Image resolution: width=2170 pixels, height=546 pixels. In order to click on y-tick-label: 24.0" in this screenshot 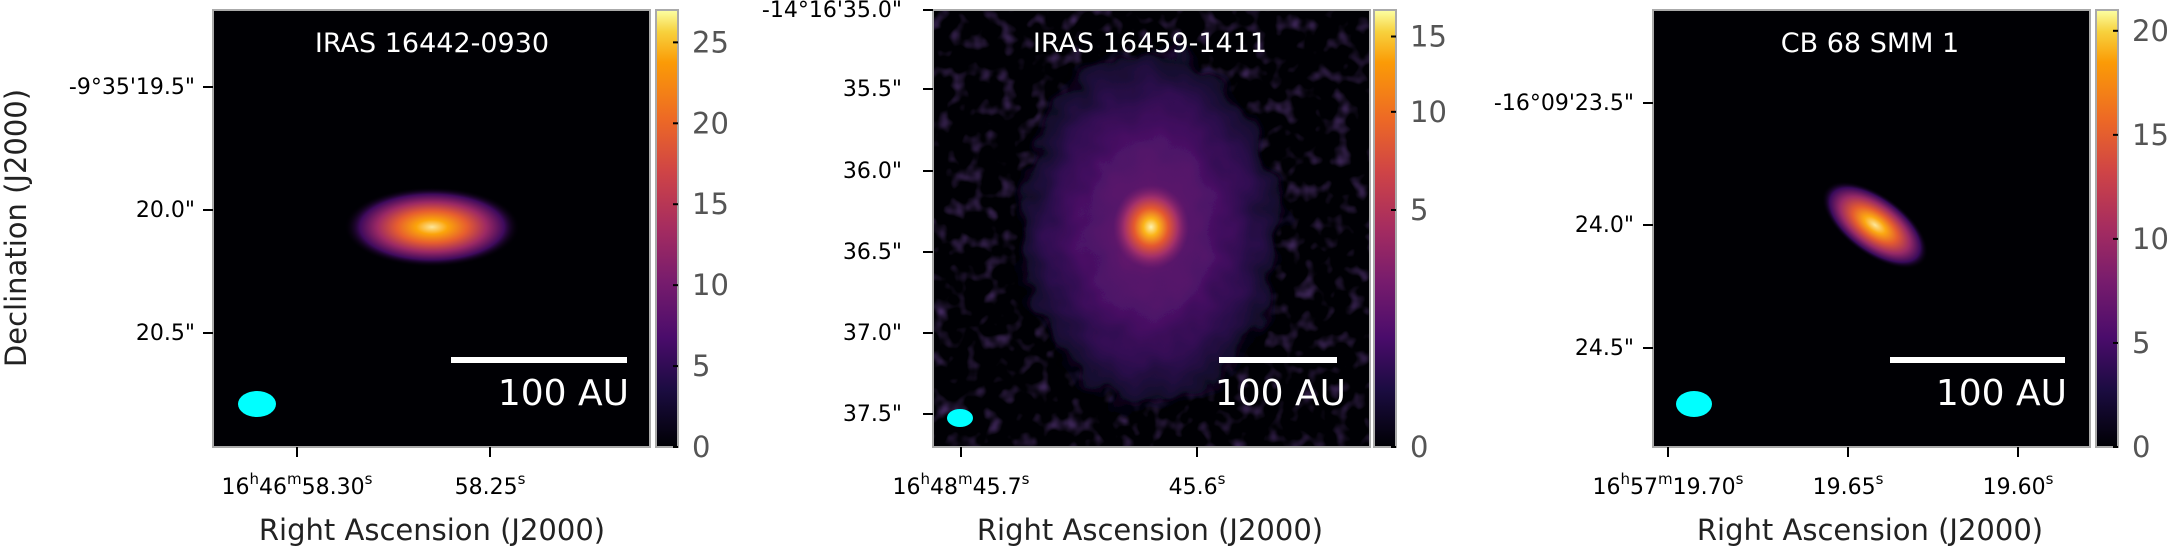, I will do `click(1604, 225)`.